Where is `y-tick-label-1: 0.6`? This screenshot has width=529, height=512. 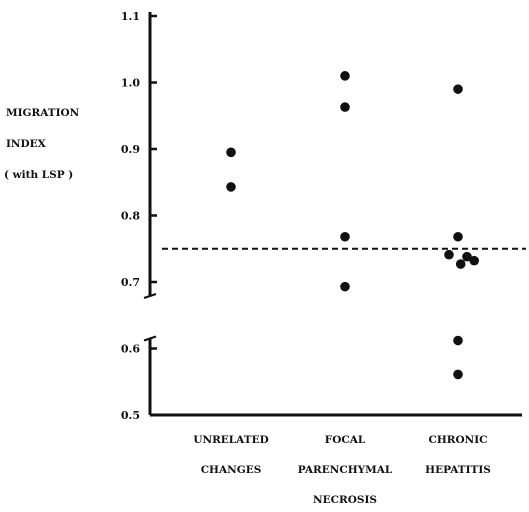 y-tick-label-1: 0.6 is located at coordinates (130, 349).